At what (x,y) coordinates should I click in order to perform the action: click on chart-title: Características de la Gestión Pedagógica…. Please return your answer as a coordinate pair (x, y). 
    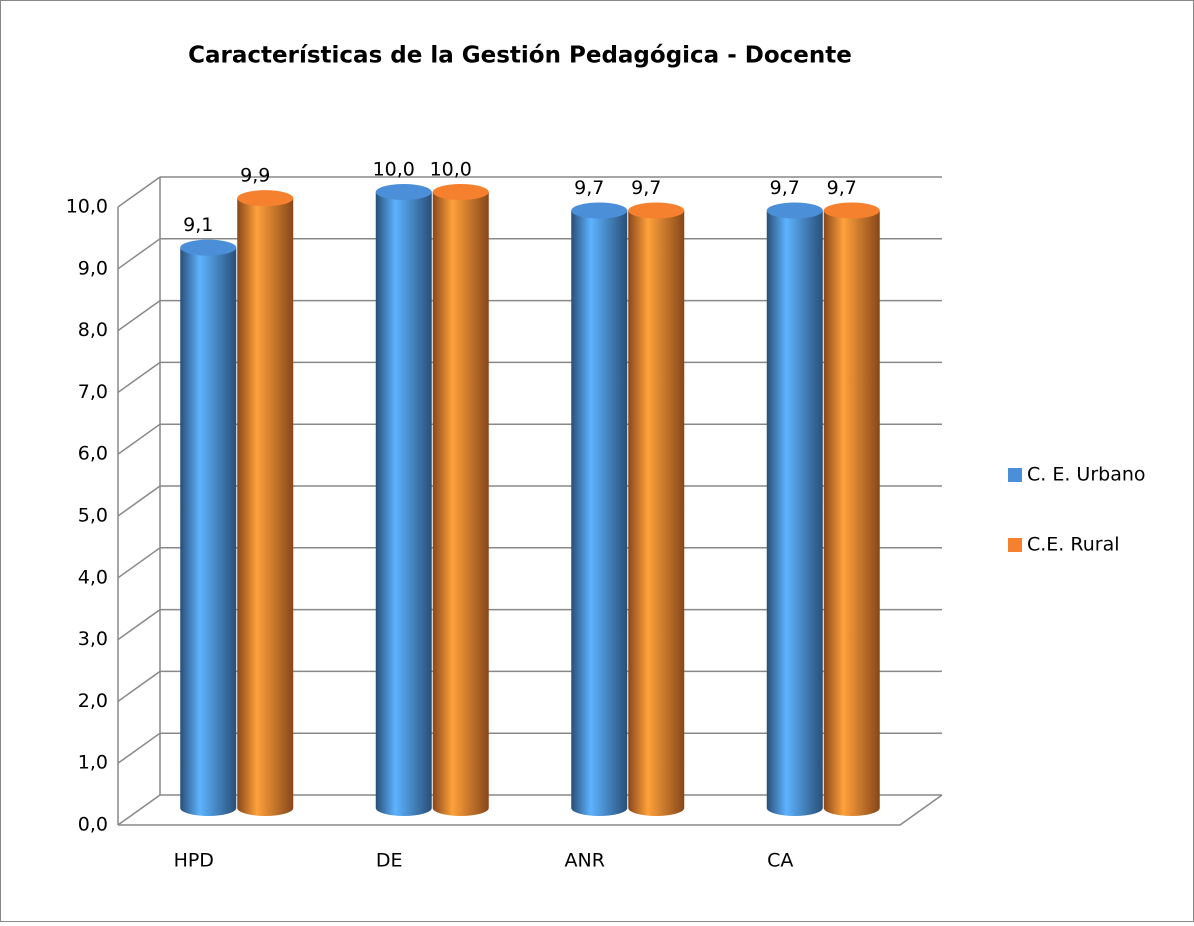
    Looking at the image, I should click on (520, 56).